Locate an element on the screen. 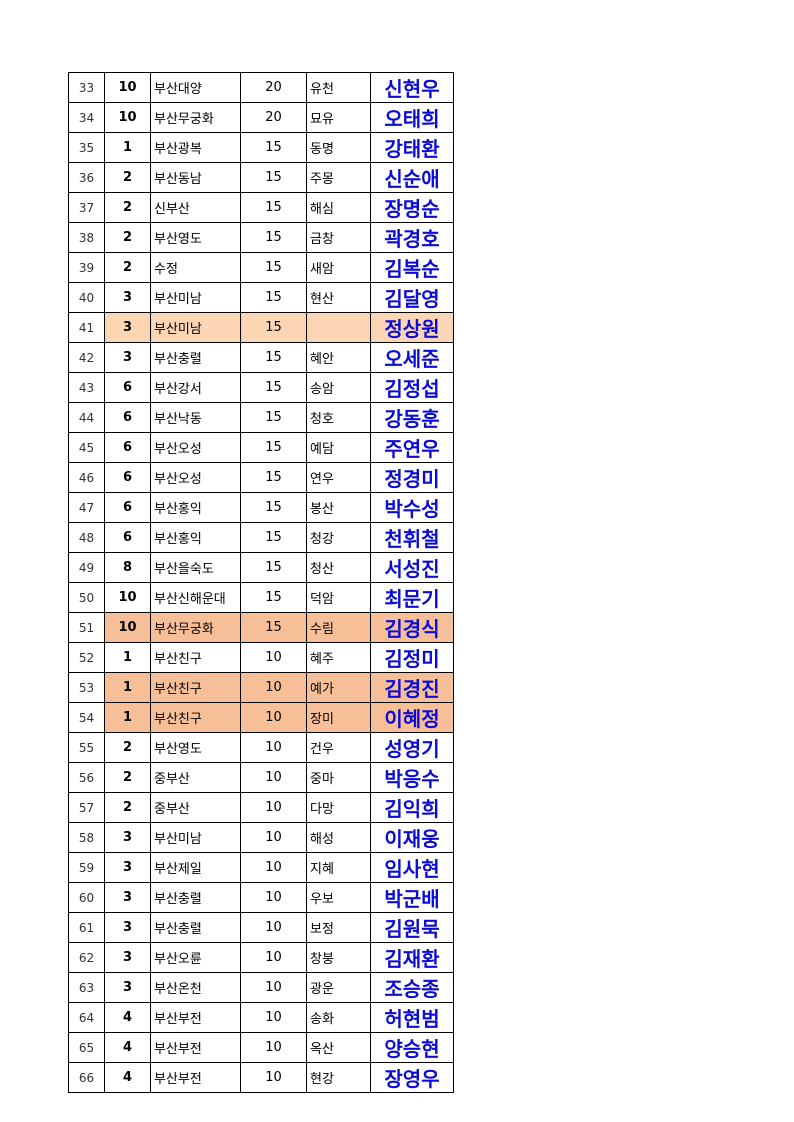  row-number: 50 is located at coordinates (86, 597).